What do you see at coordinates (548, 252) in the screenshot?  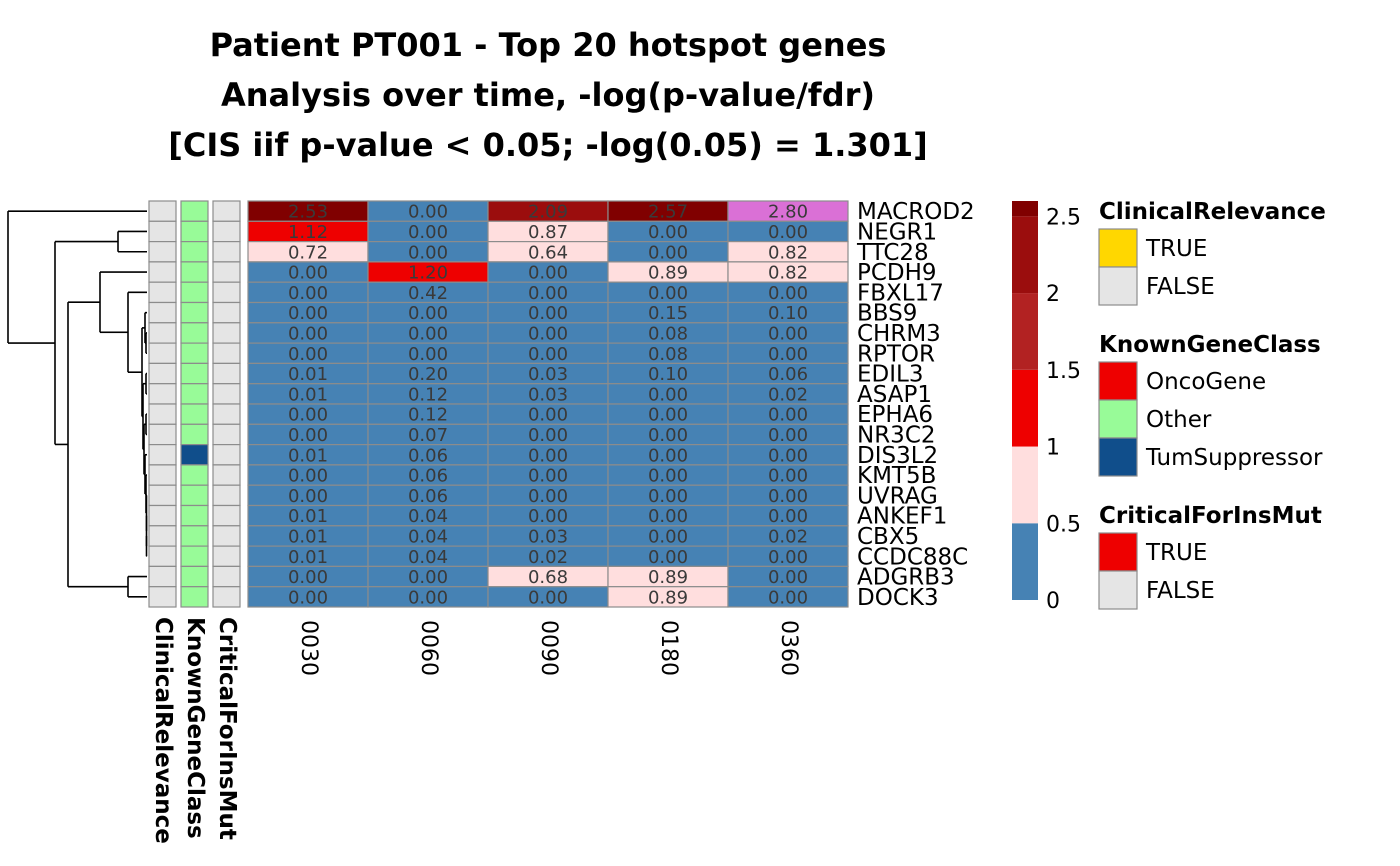 I see `cell-value-label: 0.64` at bounding box center [548, 252].